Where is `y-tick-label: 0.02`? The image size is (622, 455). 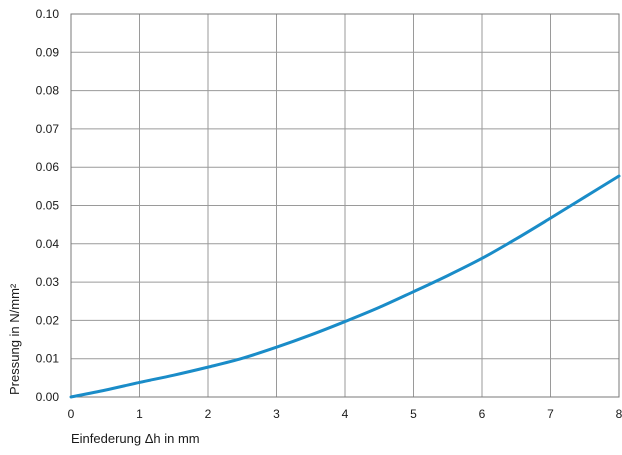 y-tick-label: 0.02 is located at coordinates (48, 320).